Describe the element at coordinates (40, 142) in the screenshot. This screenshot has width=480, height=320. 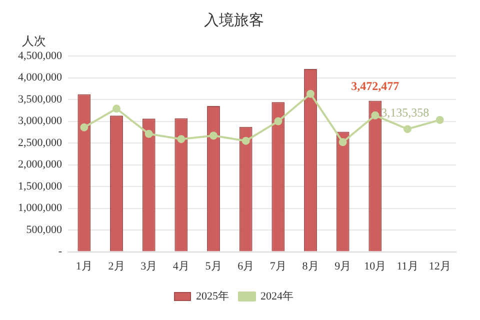
I see `y-tick-label: 2,500,000` at that location.